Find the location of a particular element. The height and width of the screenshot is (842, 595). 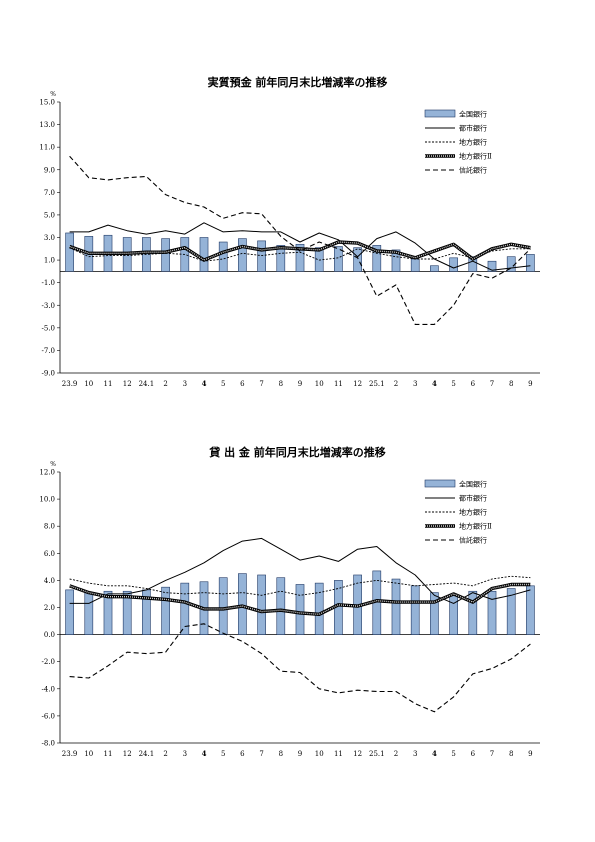

series-line-overlay is located at coordinates (300, 599).